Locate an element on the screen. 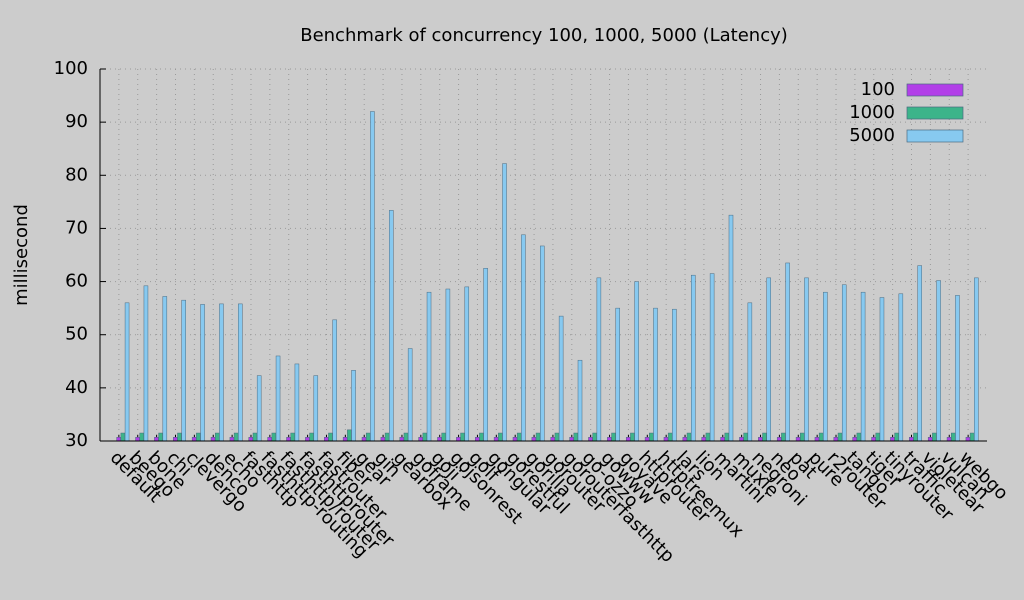 The width and height of the screenshot is (1024, 600). legend-swatch is located at coordinates (935, 90).